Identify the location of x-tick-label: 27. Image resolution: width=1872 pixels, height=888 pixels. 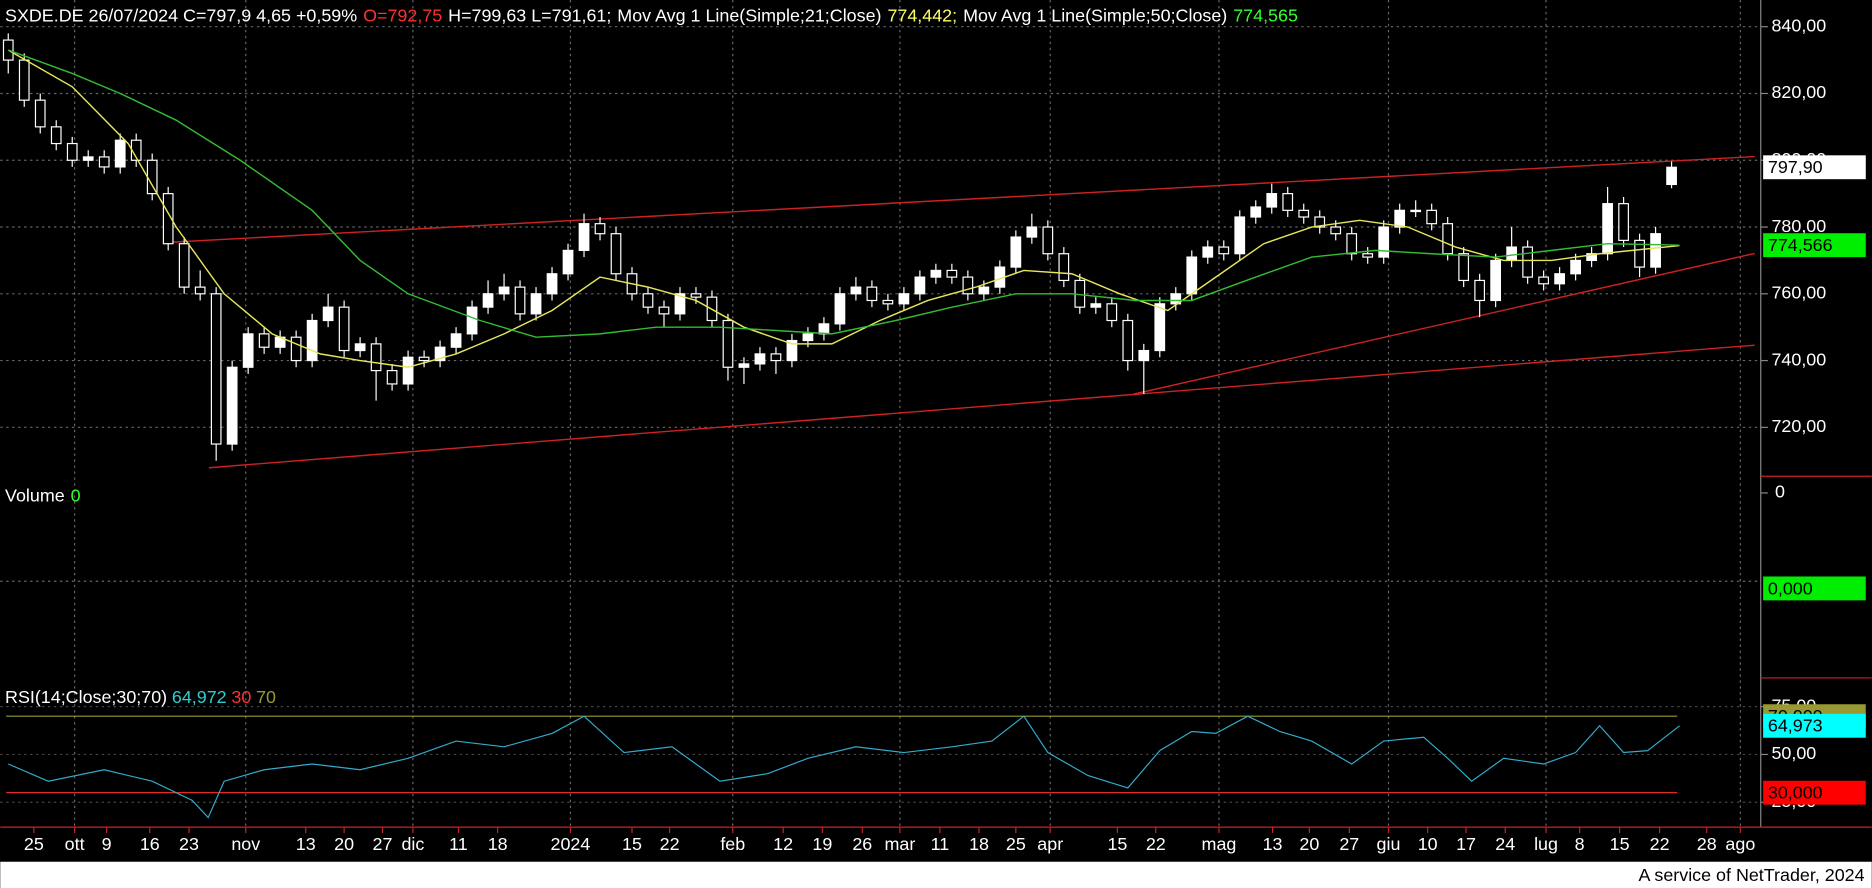
(383, 844).